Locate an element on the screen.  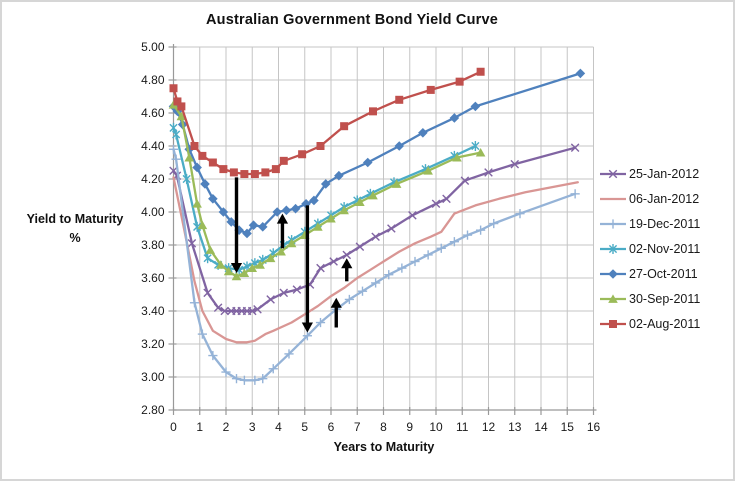
legend-item-27-oct-2011: 27-Oct-2011 is located at coordinates (649, 274).